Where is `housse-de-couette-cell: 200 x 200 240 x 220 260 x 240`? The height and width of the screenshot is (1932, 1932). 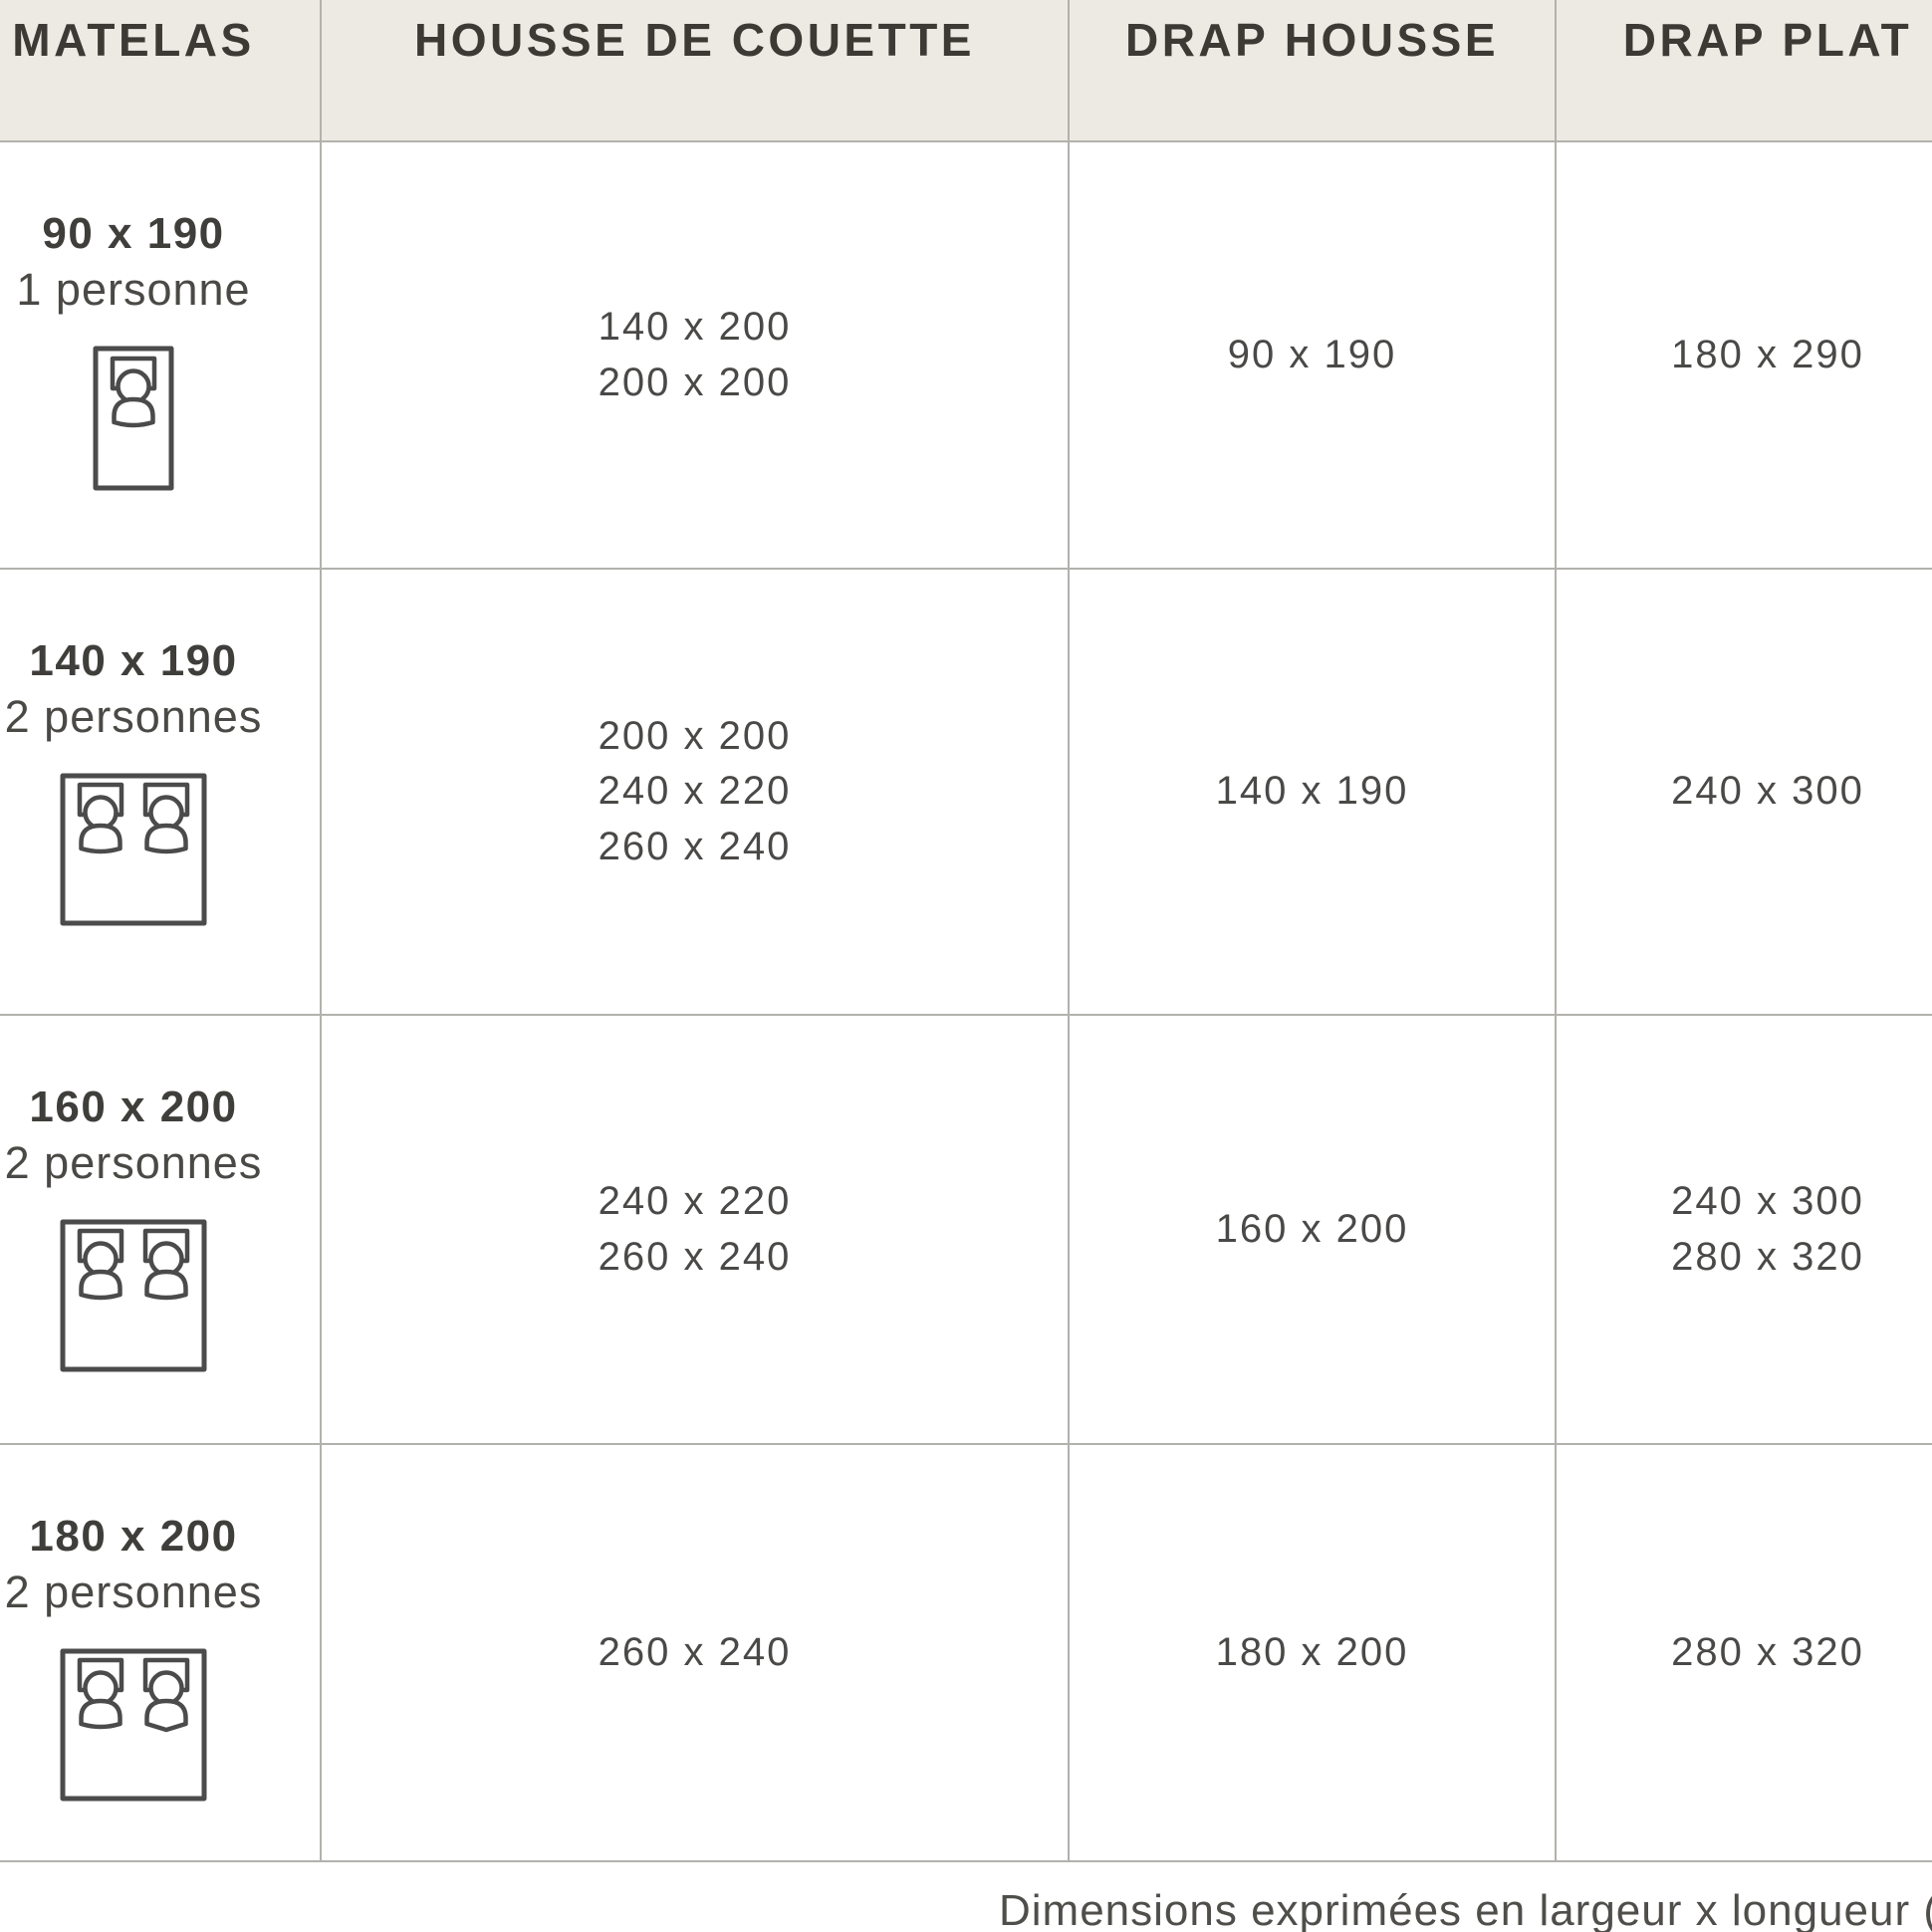
housse-de-couette-cell: 200 x 200 240 x 220 260 x 240 is located at coordinates (696, 793).